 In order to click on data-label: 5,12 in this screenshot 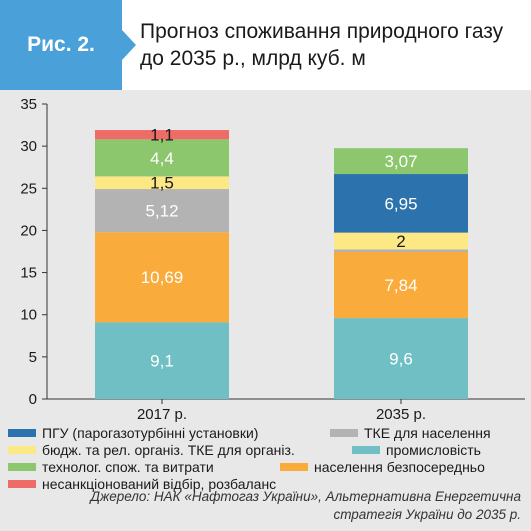, I will do `click(161, 211)`.